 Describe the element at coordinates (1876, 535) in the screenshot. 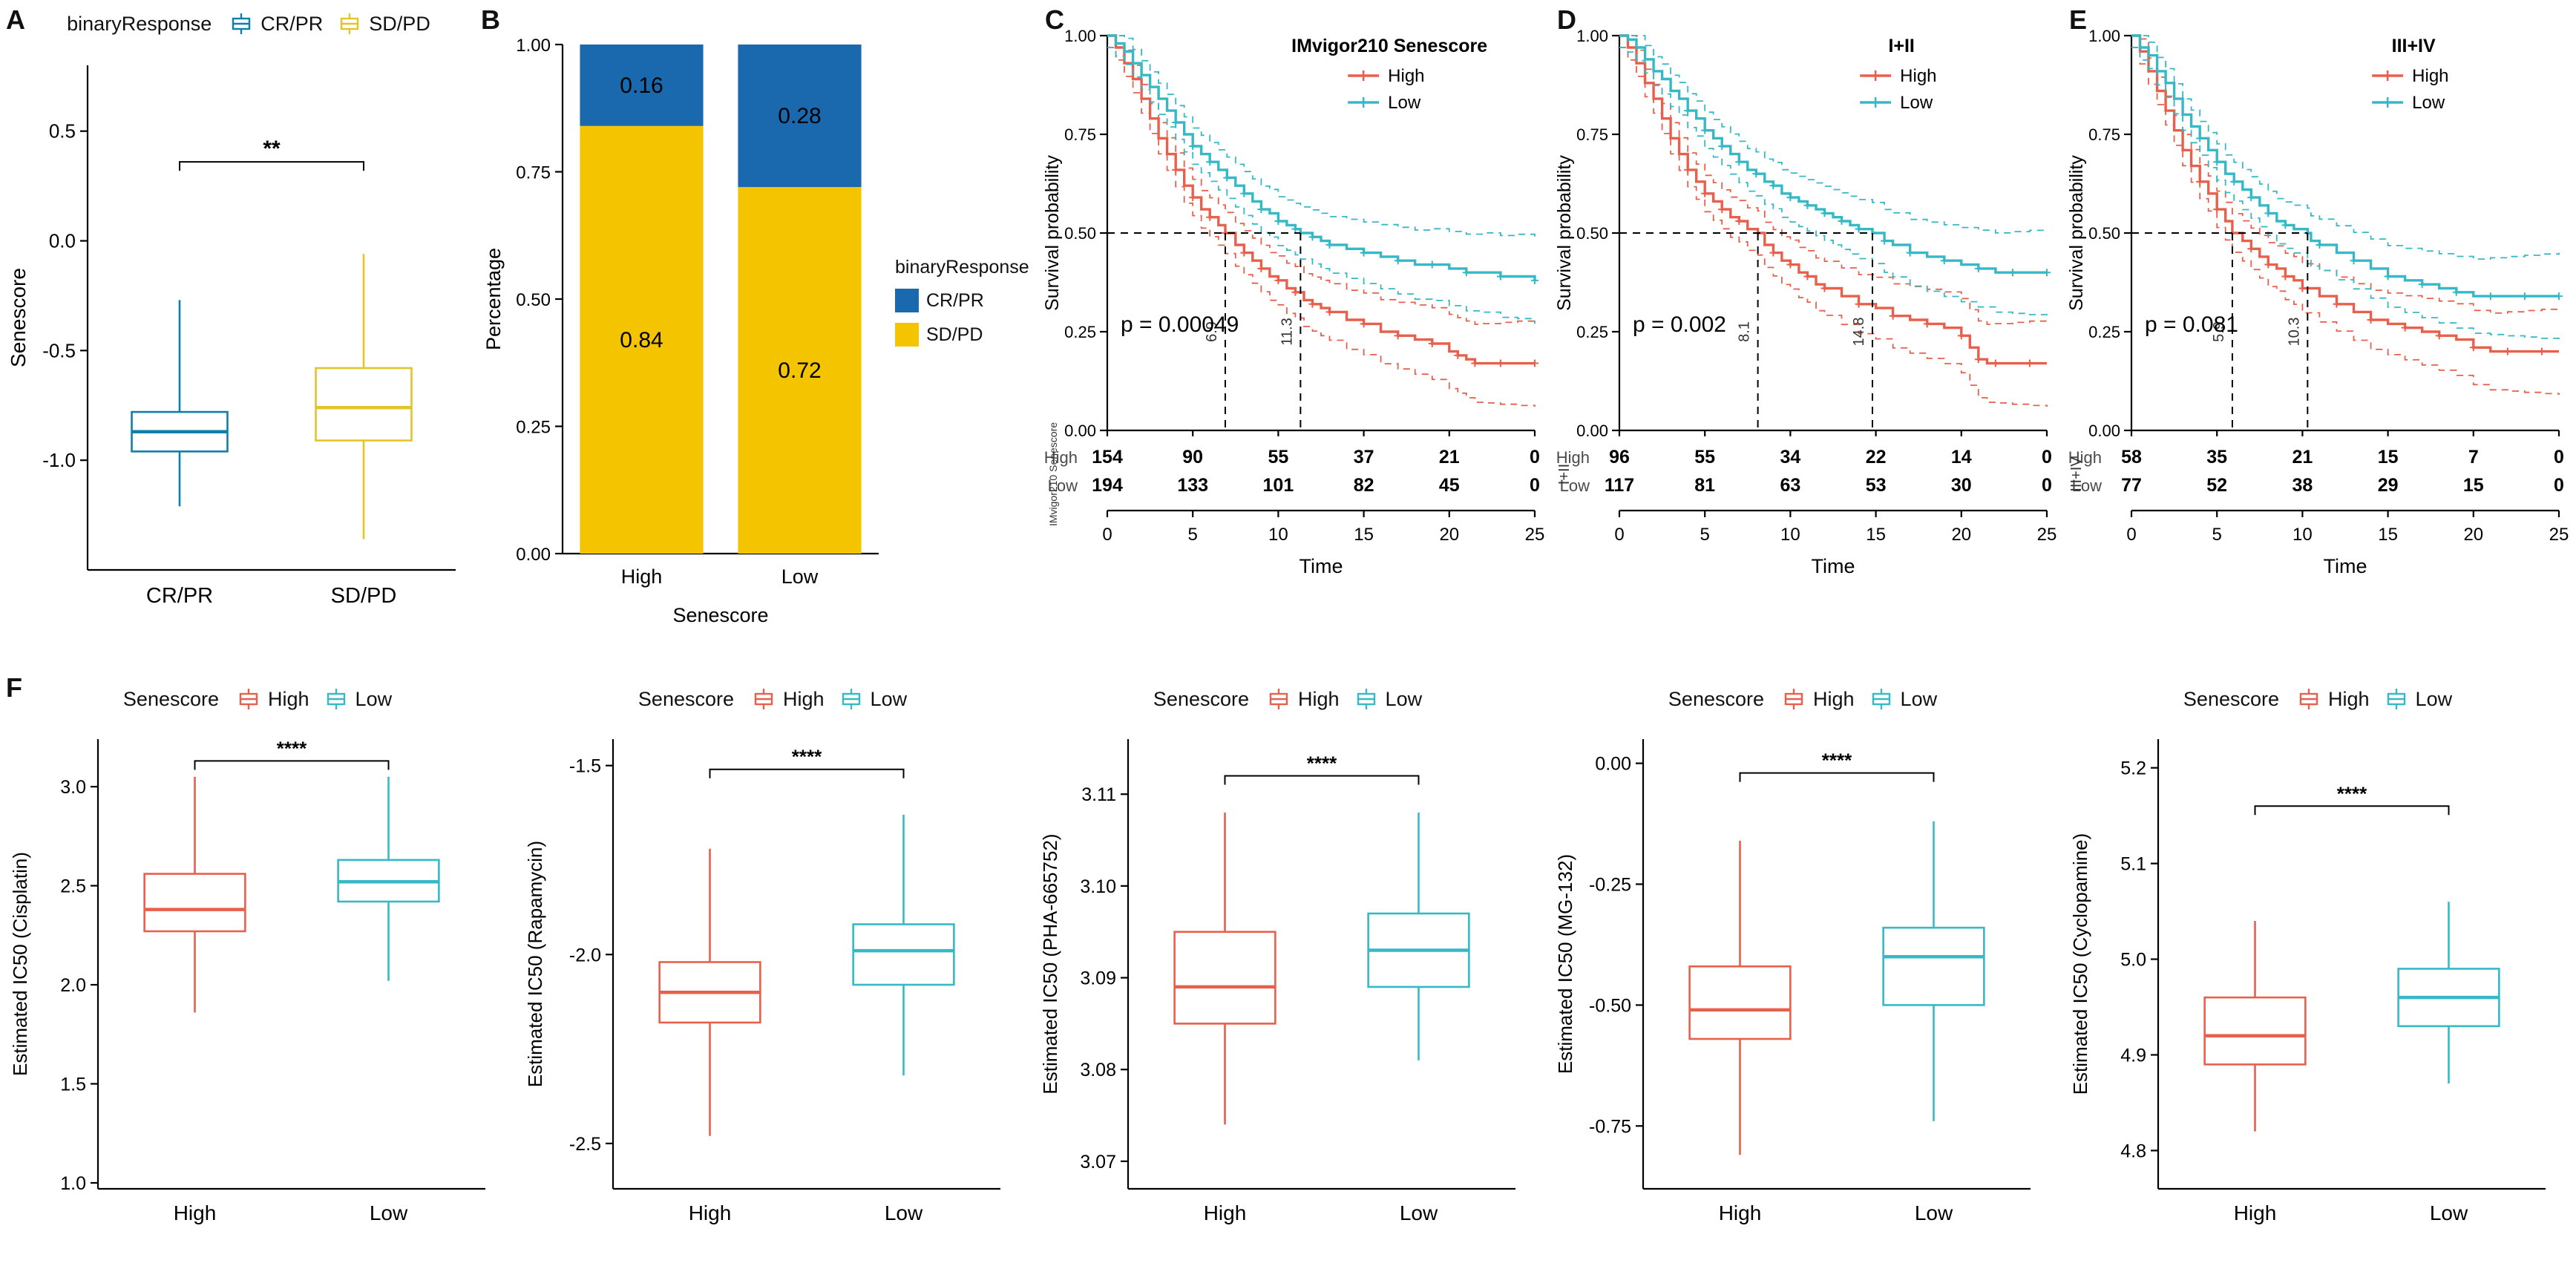

I see `x-tick-label: 15` at that location.